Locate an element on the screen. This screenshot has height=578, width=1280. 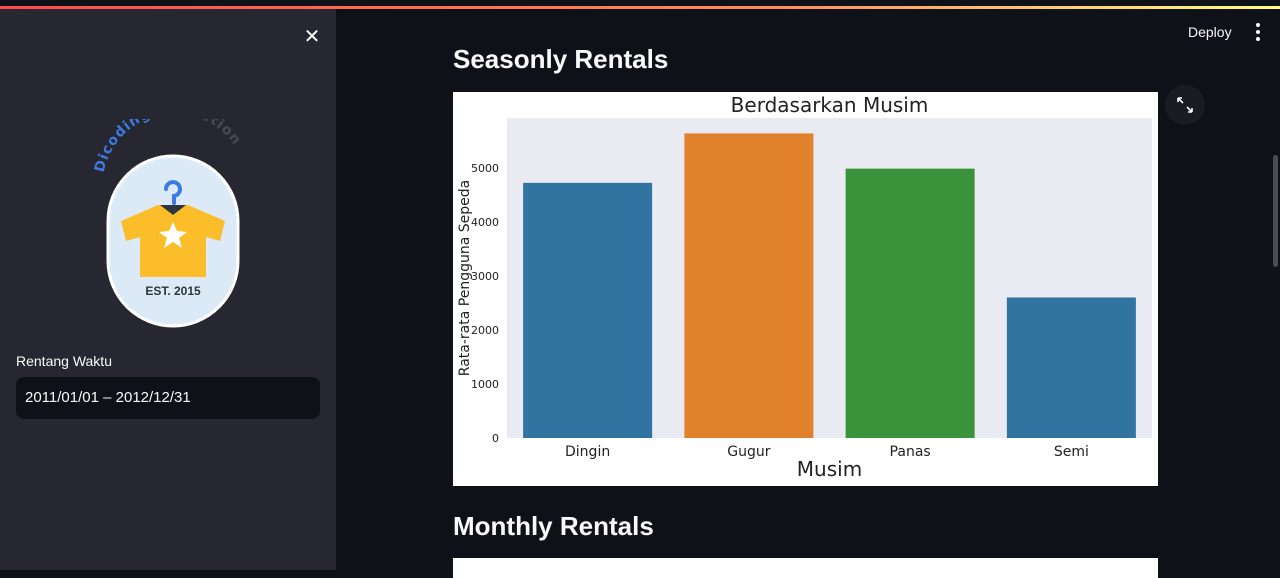
logo: Dicoding Collection EST. 2015 is located at coordinates (173, 215).